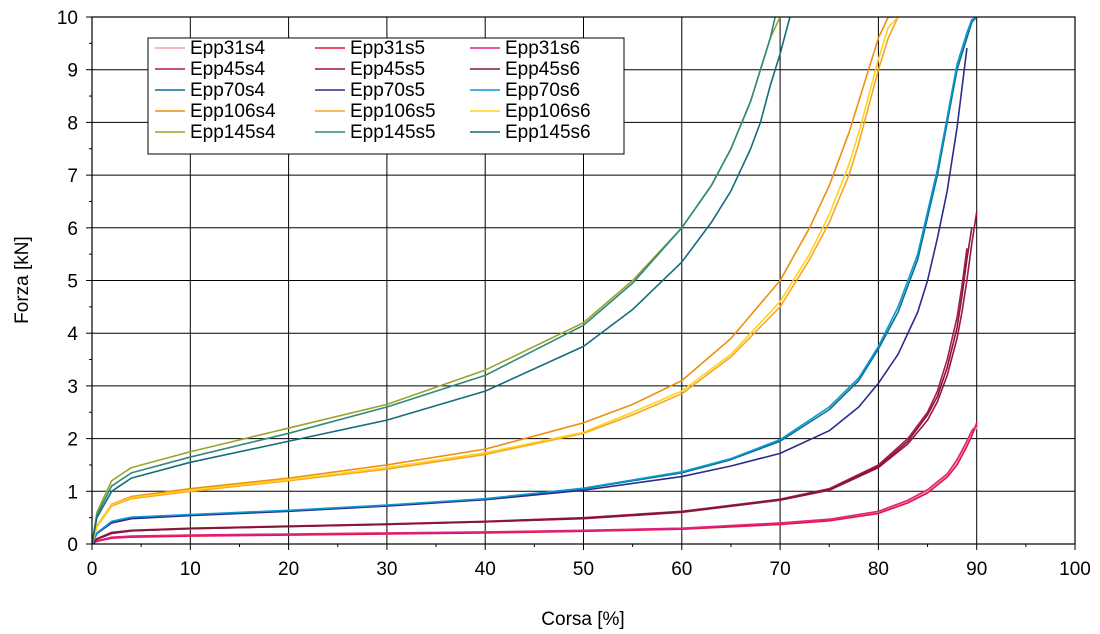 The image size is (1100, 634). I want to click on x-tick-label: 50, so click(583, 569).